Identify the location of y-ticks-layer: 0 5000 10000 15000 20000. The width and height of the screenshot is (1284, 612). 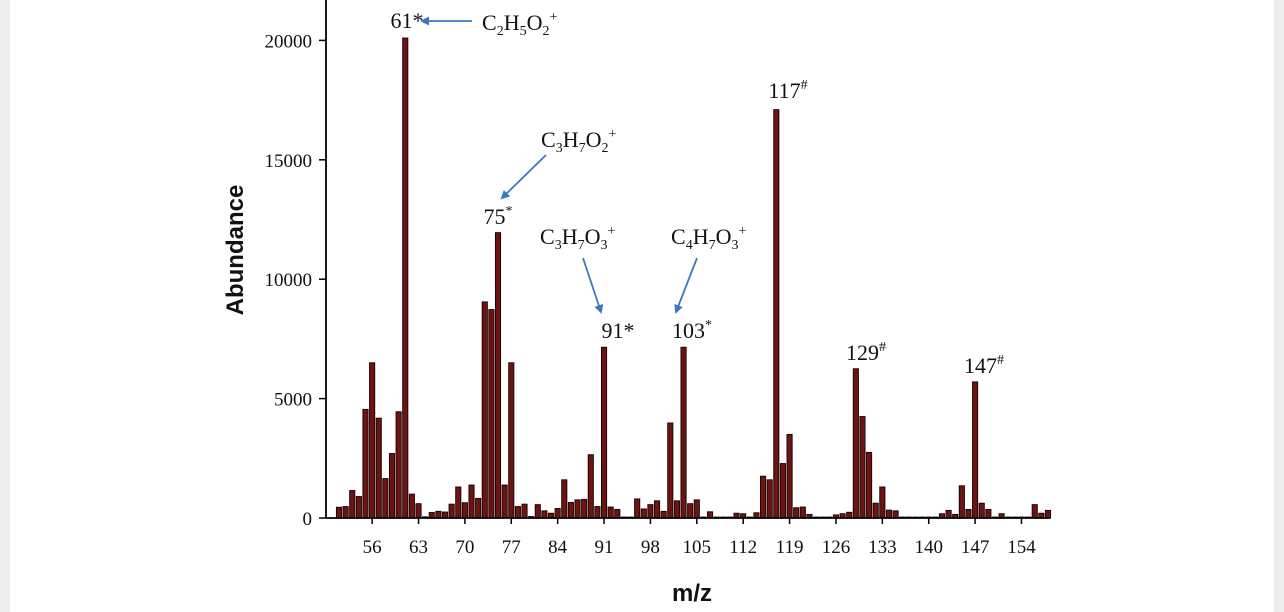
(295, 280).